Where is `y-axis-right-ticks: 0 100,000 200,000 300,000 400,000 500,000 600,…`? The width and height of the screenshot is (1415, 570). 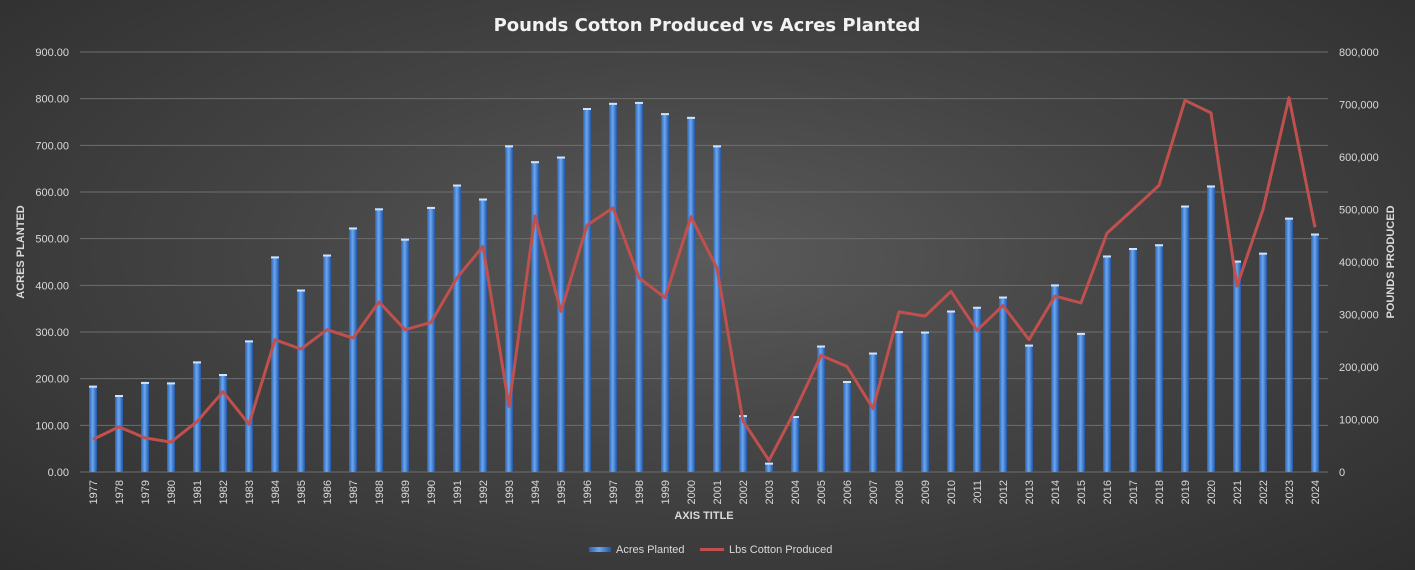 y-axis-right-ticks: 0 100,000 200,000 300,000 400,000 500,000 600,… is located at coordinates (1359, 263).